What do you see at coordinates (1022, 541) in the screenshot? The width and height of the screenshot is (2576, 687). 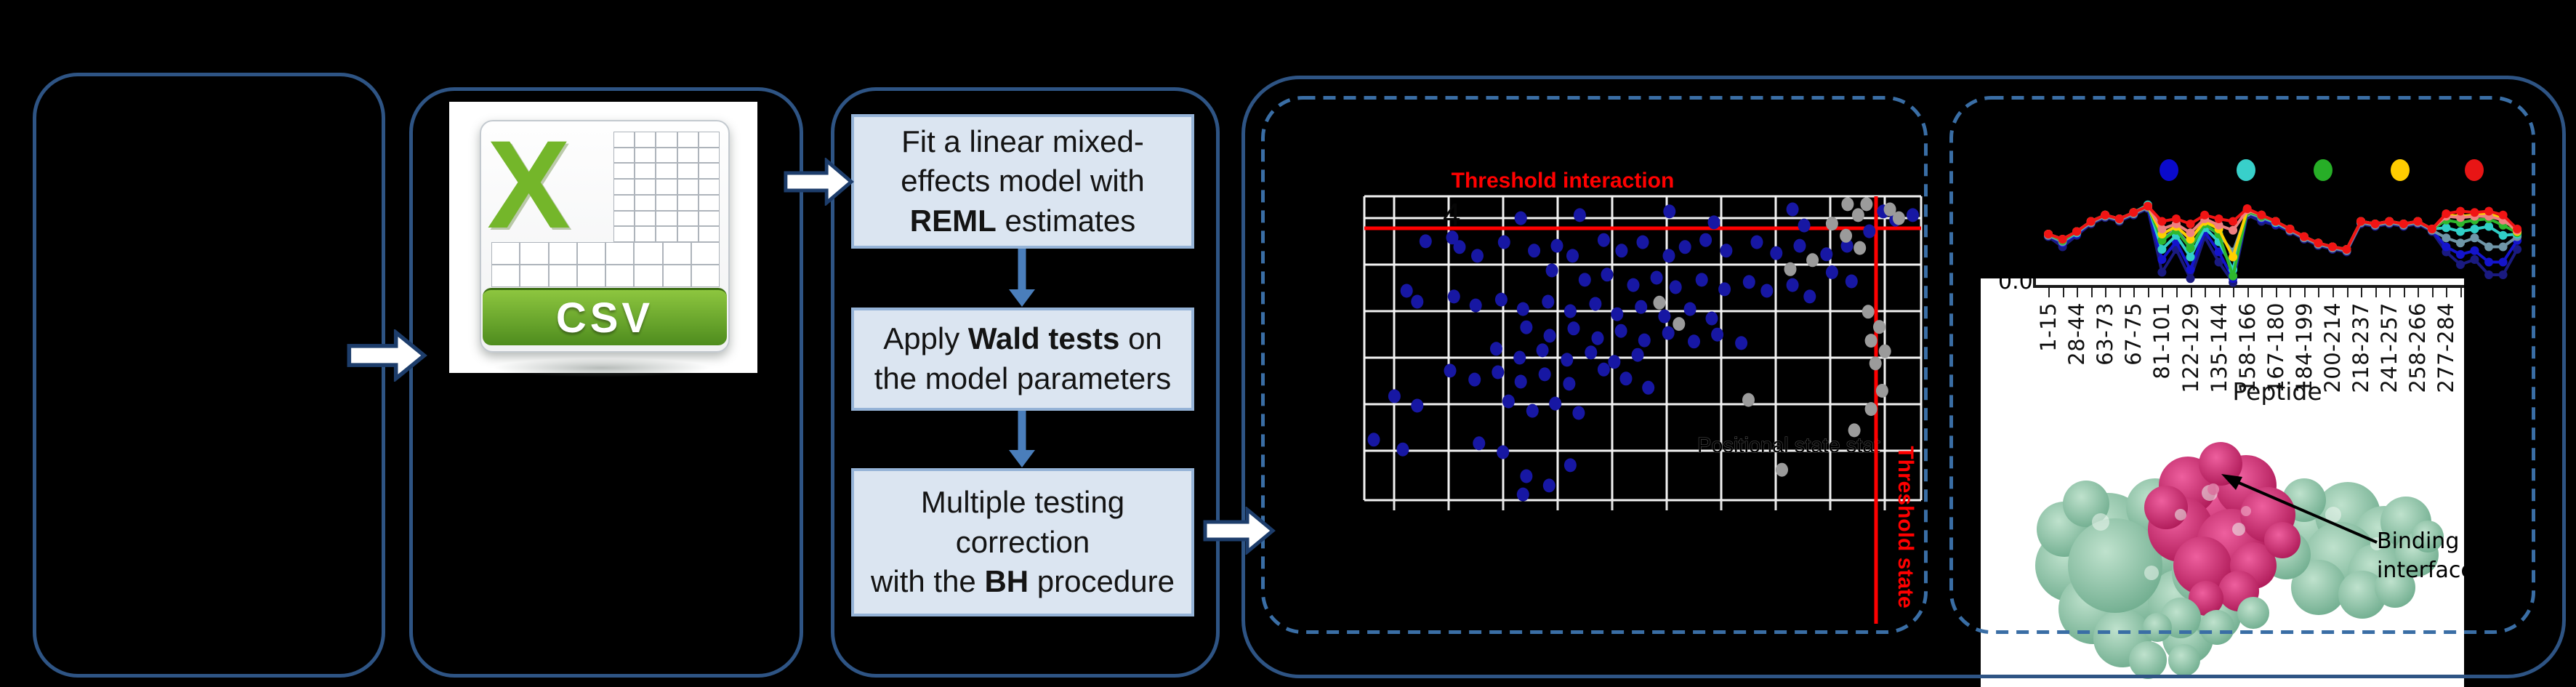 I see `flow-step-bh-line2: correction` at bounding box center [1022, 541].